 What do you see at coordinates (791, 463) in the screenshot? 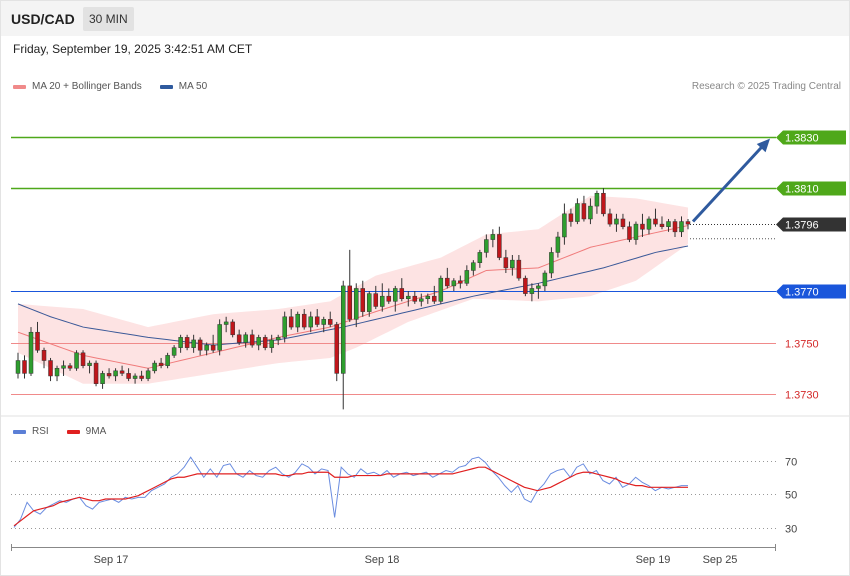
I see `rsi-level-label-70: 70` at bounding box center [791, 463].